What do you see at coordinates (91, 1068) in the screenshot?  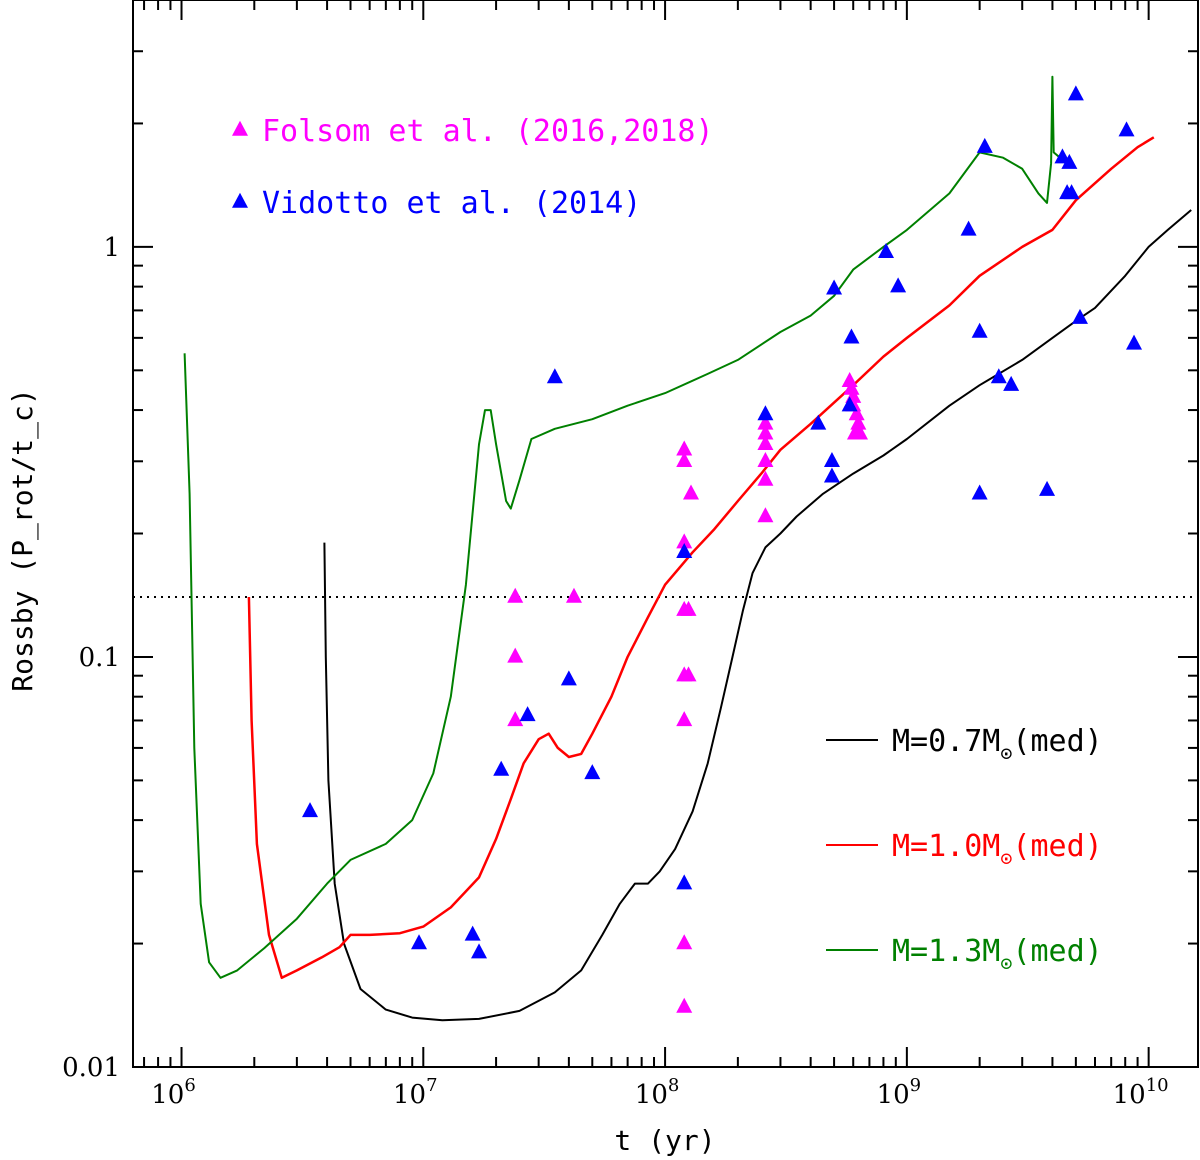 I see `y-tick-label: 0.01` at bounding box center [91, 1068].